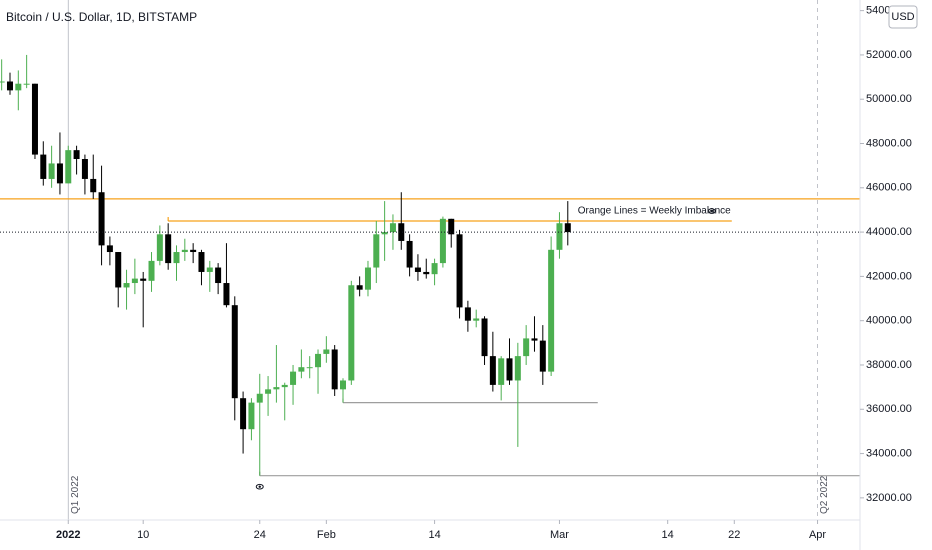 This screenshot has height=550, width=932. Describe the element at coordinates (889, 143) in the screenshot. I see `y-tick-label: 48000.00` at that location.